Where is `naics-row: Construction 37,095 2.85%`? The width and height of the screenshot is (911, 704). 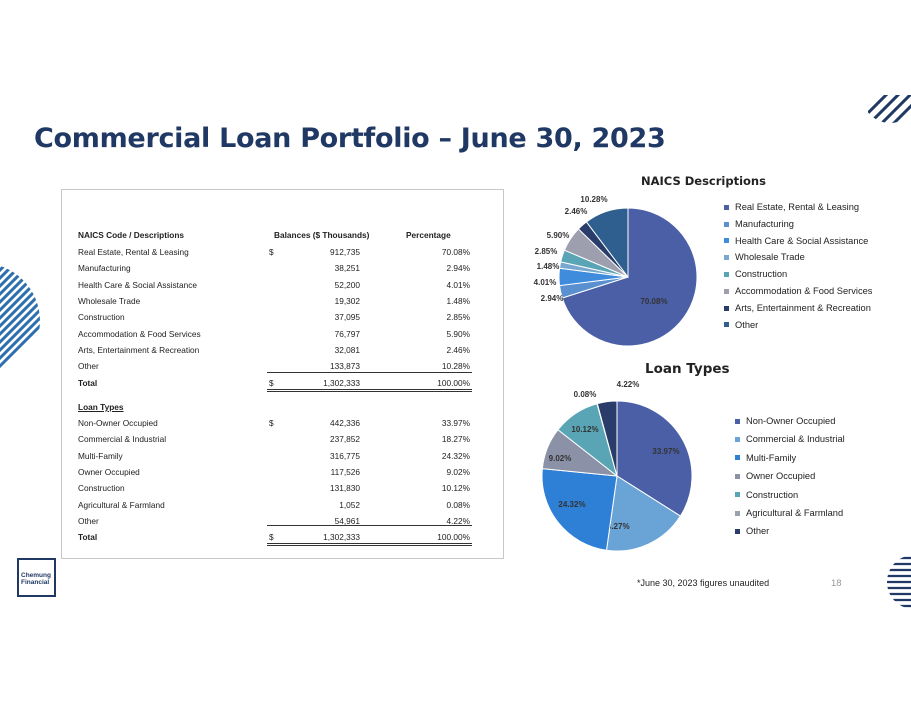 naics-row: Construction 37,095 2.85% is located at coordinates (282, 317).